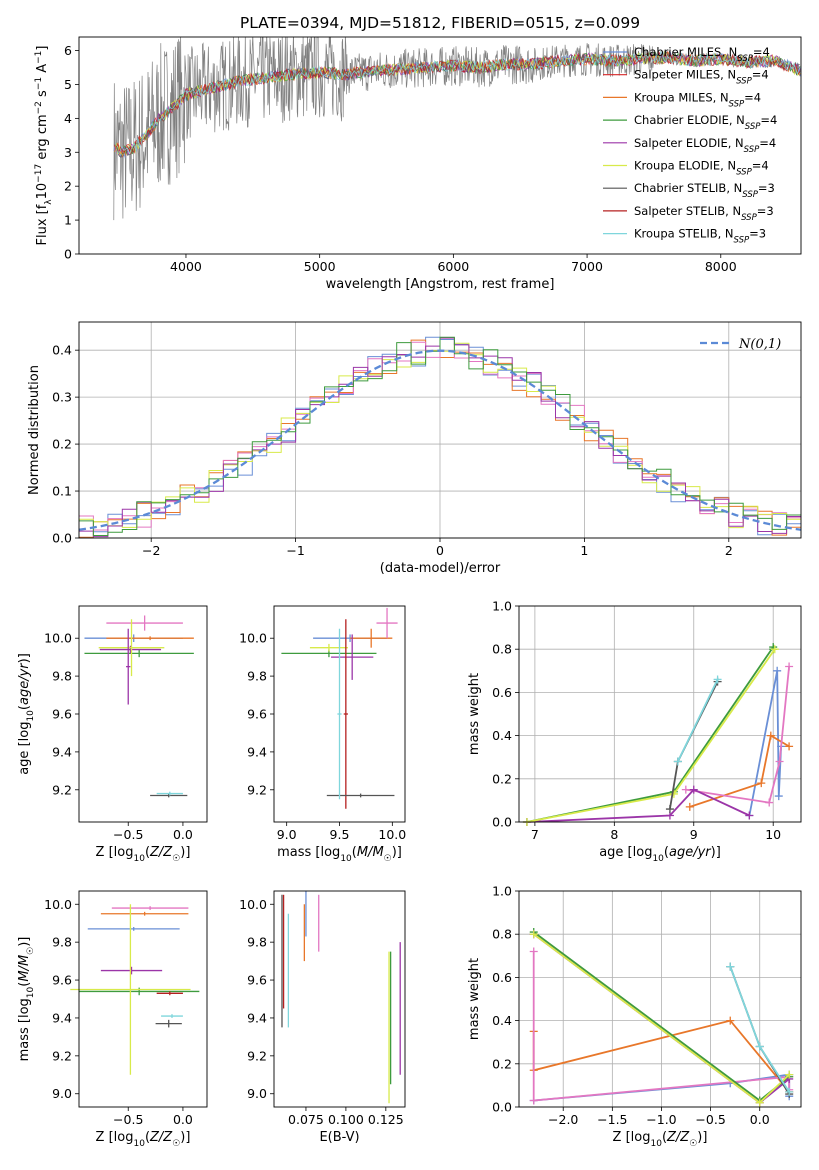 The height and width of the screenshot is (1170, 819). I want to click on x-tick-label: 0.075, so click(306, 1119).